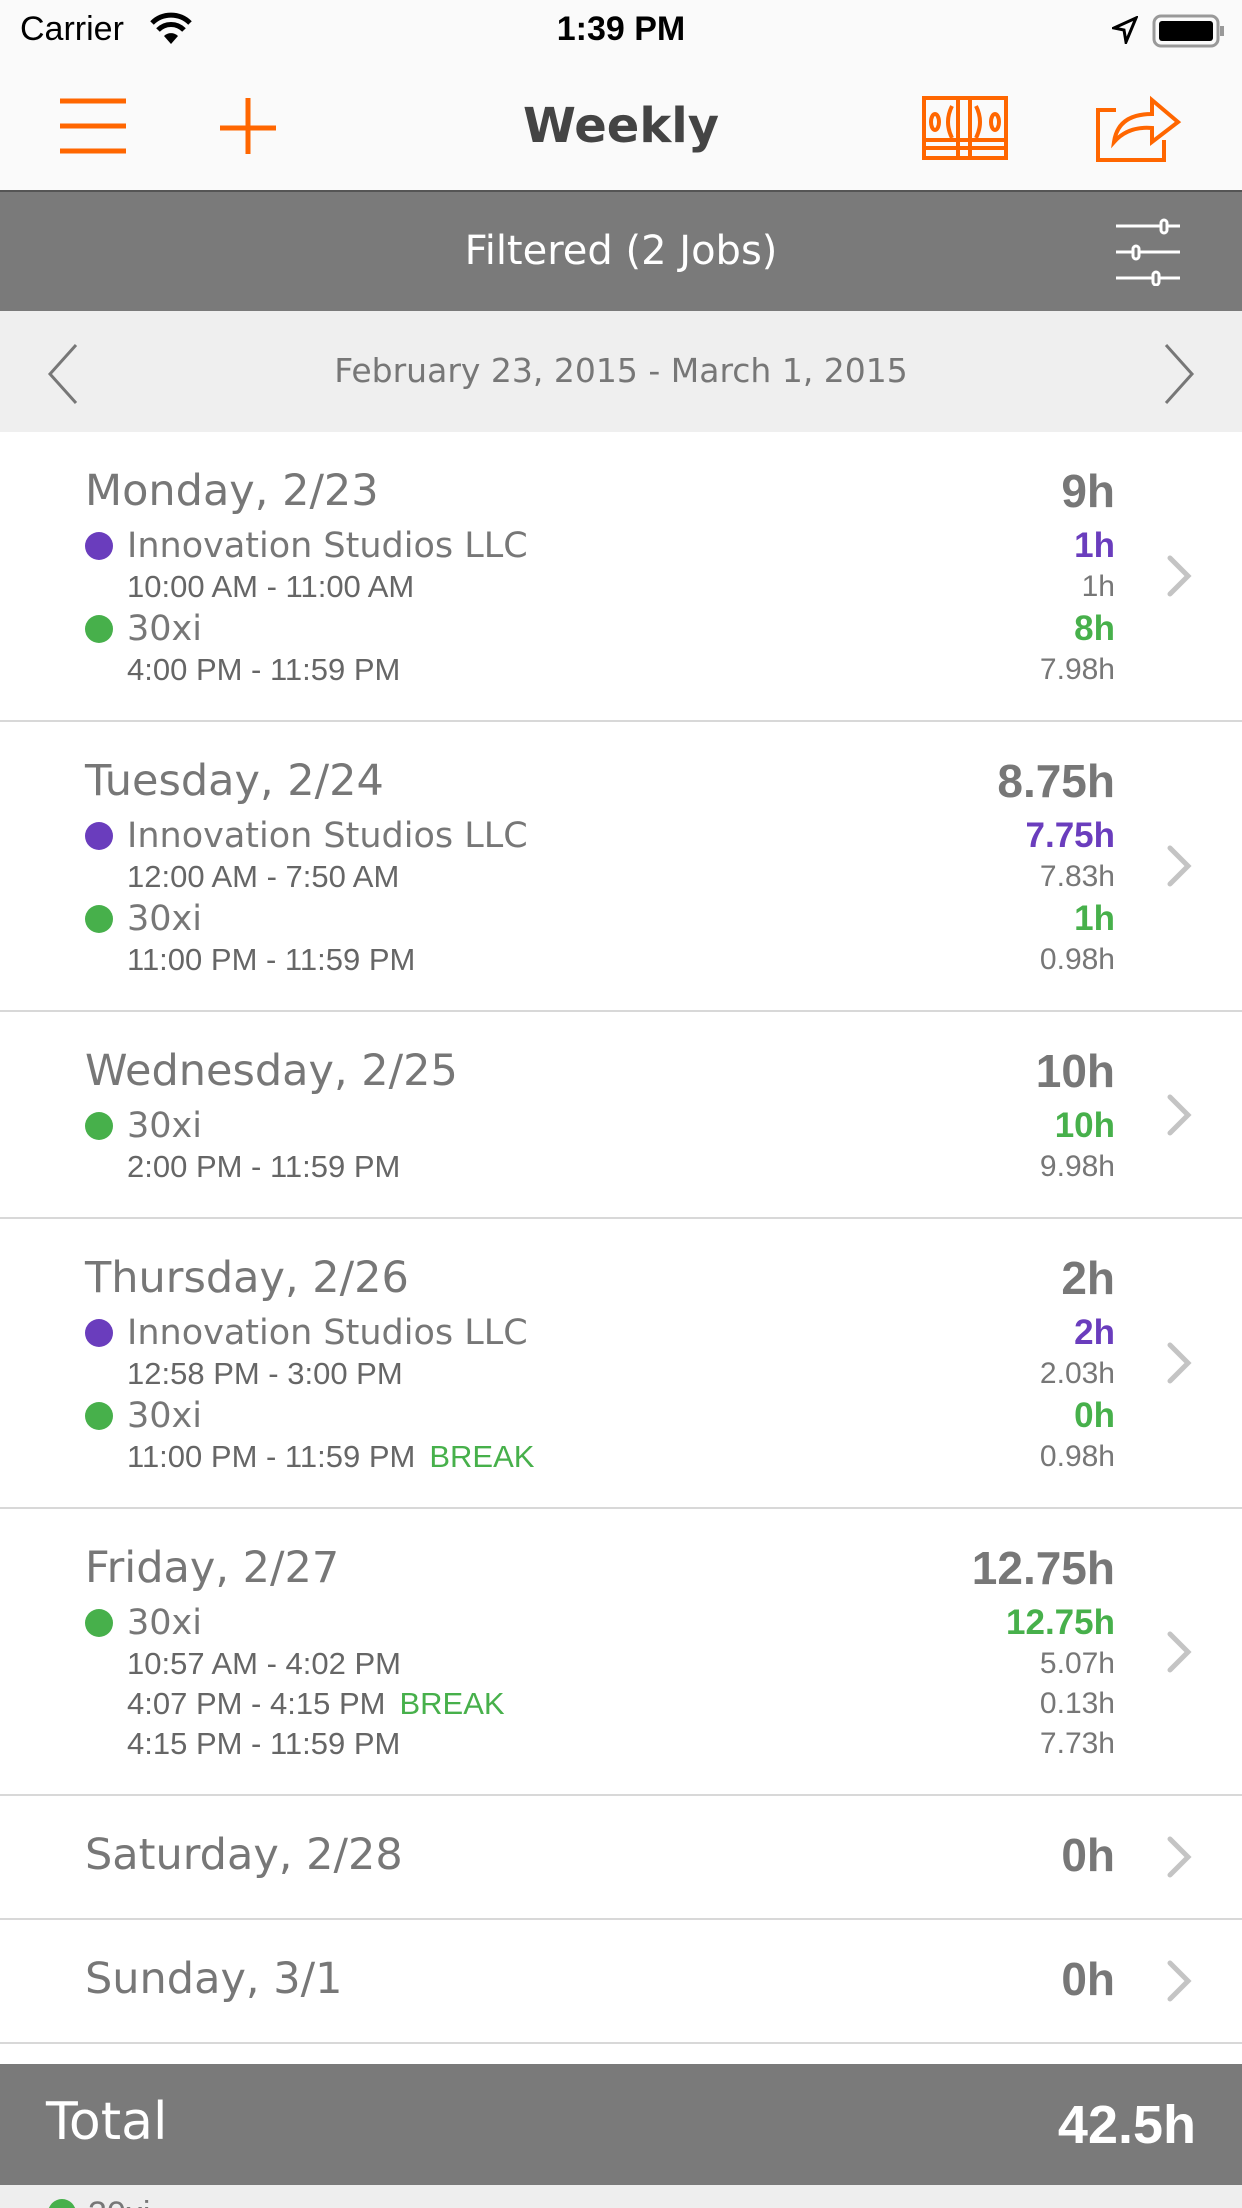 Image resolution: width=1242 pixels, height=2208 pixels. I want to click on entry-info: 4:07 PM - 4:15 PM BREAK, so click(295, 1704).